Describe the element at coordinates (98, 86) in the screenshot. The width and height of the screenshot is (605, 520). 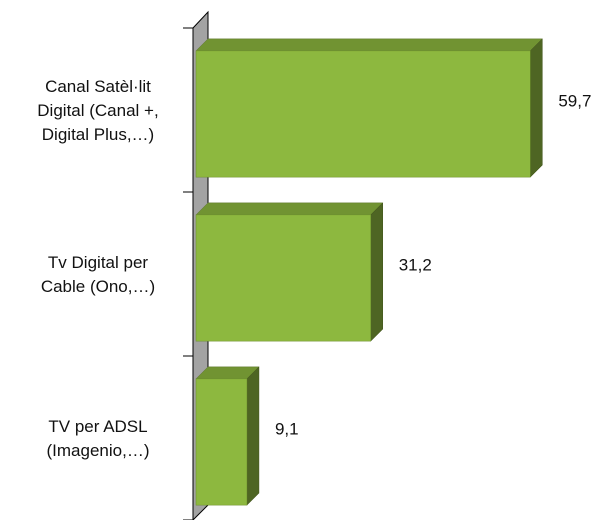
I see `category-label-line: Canal Satèl·lit` at that location.